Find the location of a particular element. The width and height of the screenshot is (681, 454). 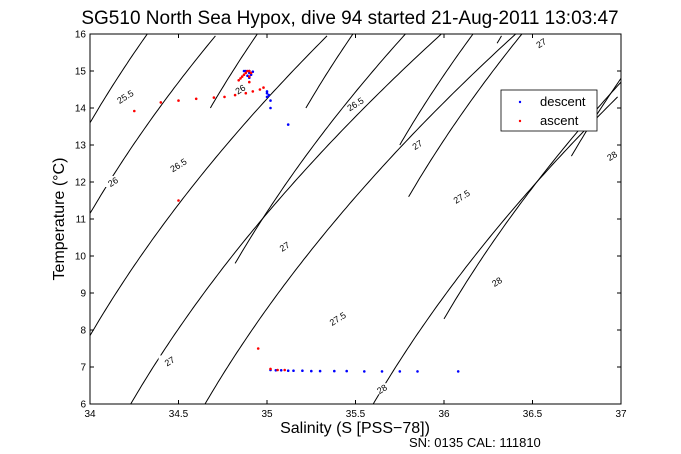

legend-label-ascent: ascent is located at coordinates (559, 120).